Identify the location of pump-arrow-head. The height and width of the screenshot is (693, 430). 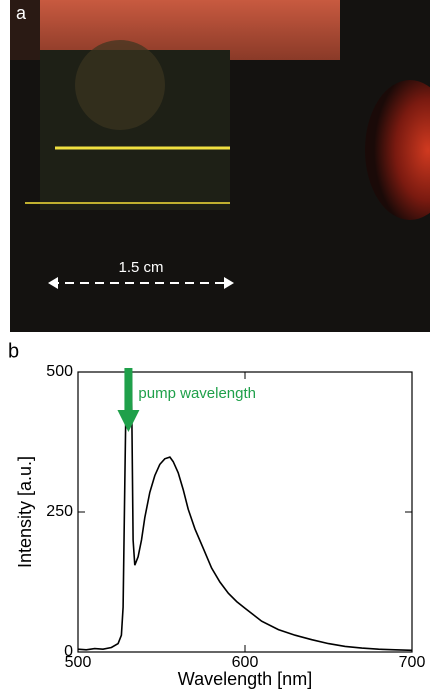
(128, 421).